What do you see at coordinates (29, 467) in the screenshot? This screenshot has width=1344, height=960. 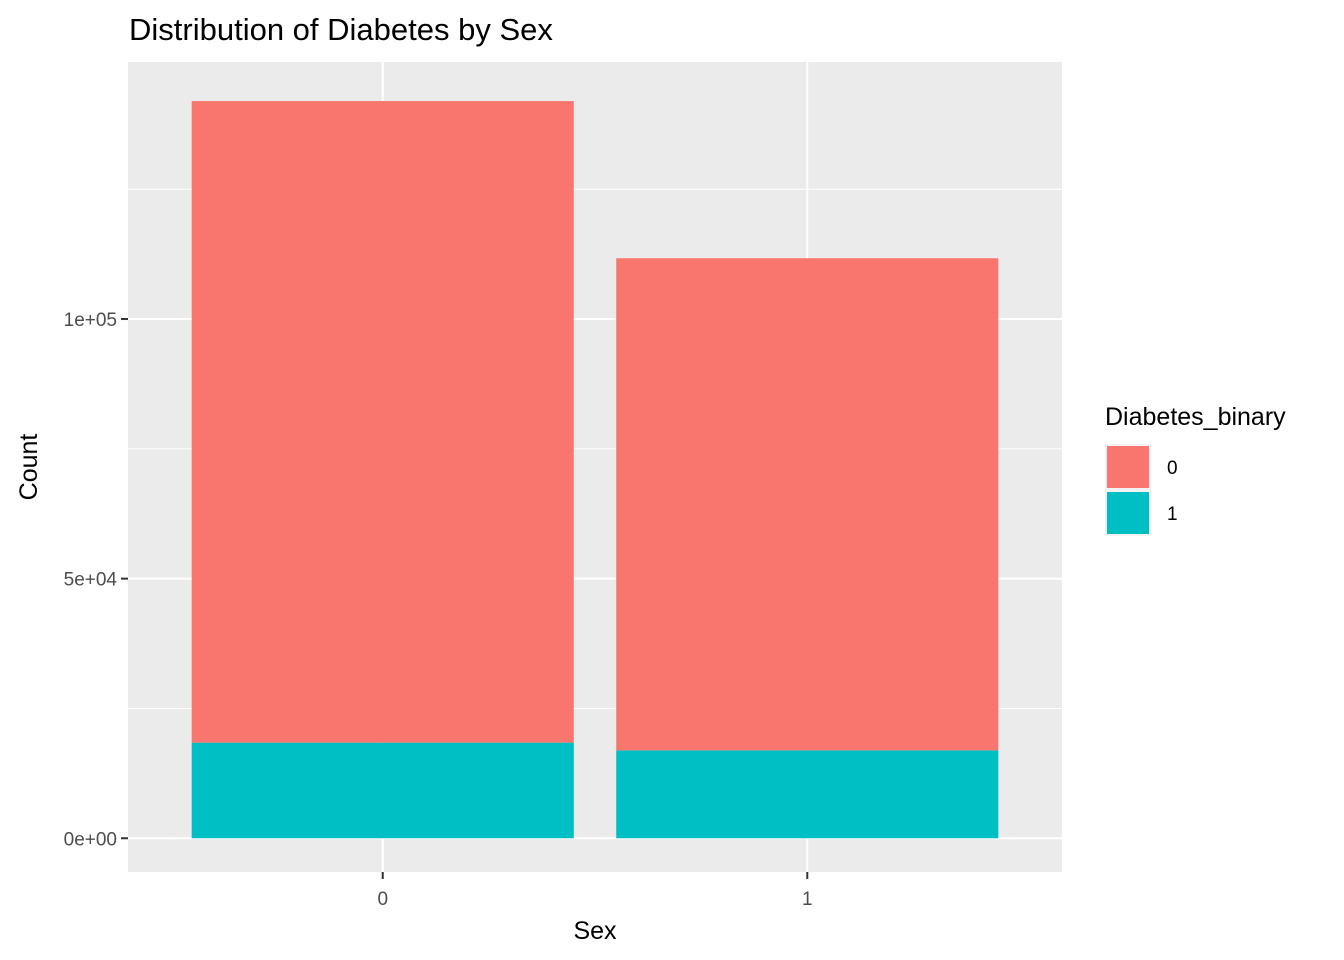 I see `y-axis-title: Count` at bounding box center [29, 467].